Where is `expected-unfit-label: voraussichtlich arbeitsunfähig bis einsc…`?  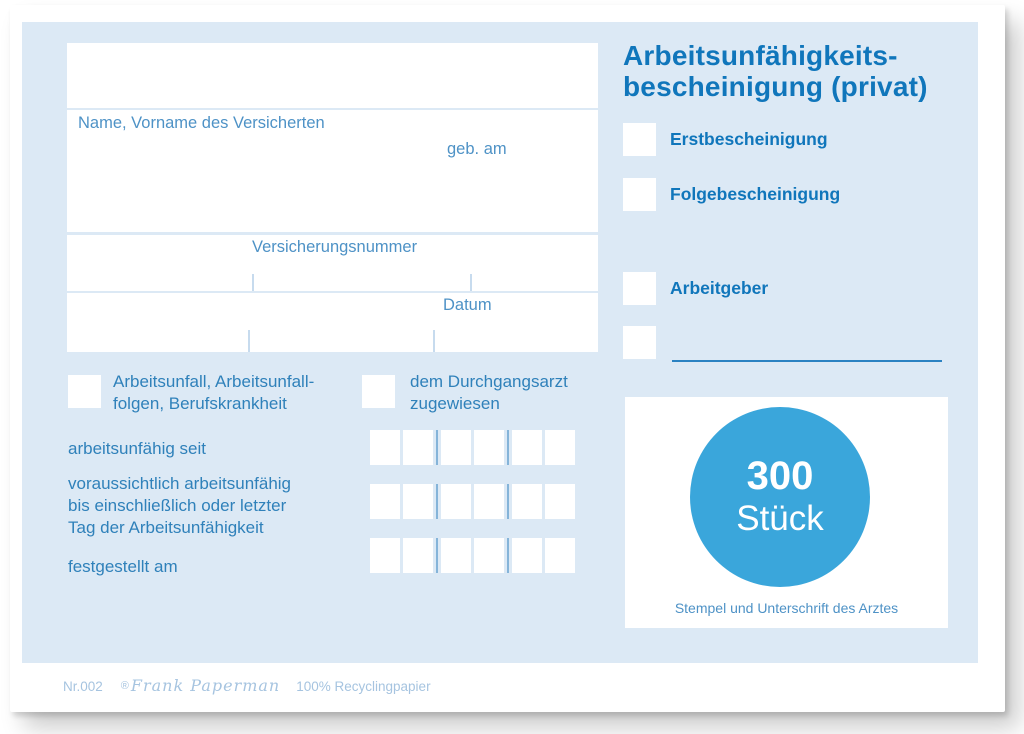 expected-unfit-label: voraussichtlich arbeitsunfähig bis einsc… is located at coordinates (180, 505).